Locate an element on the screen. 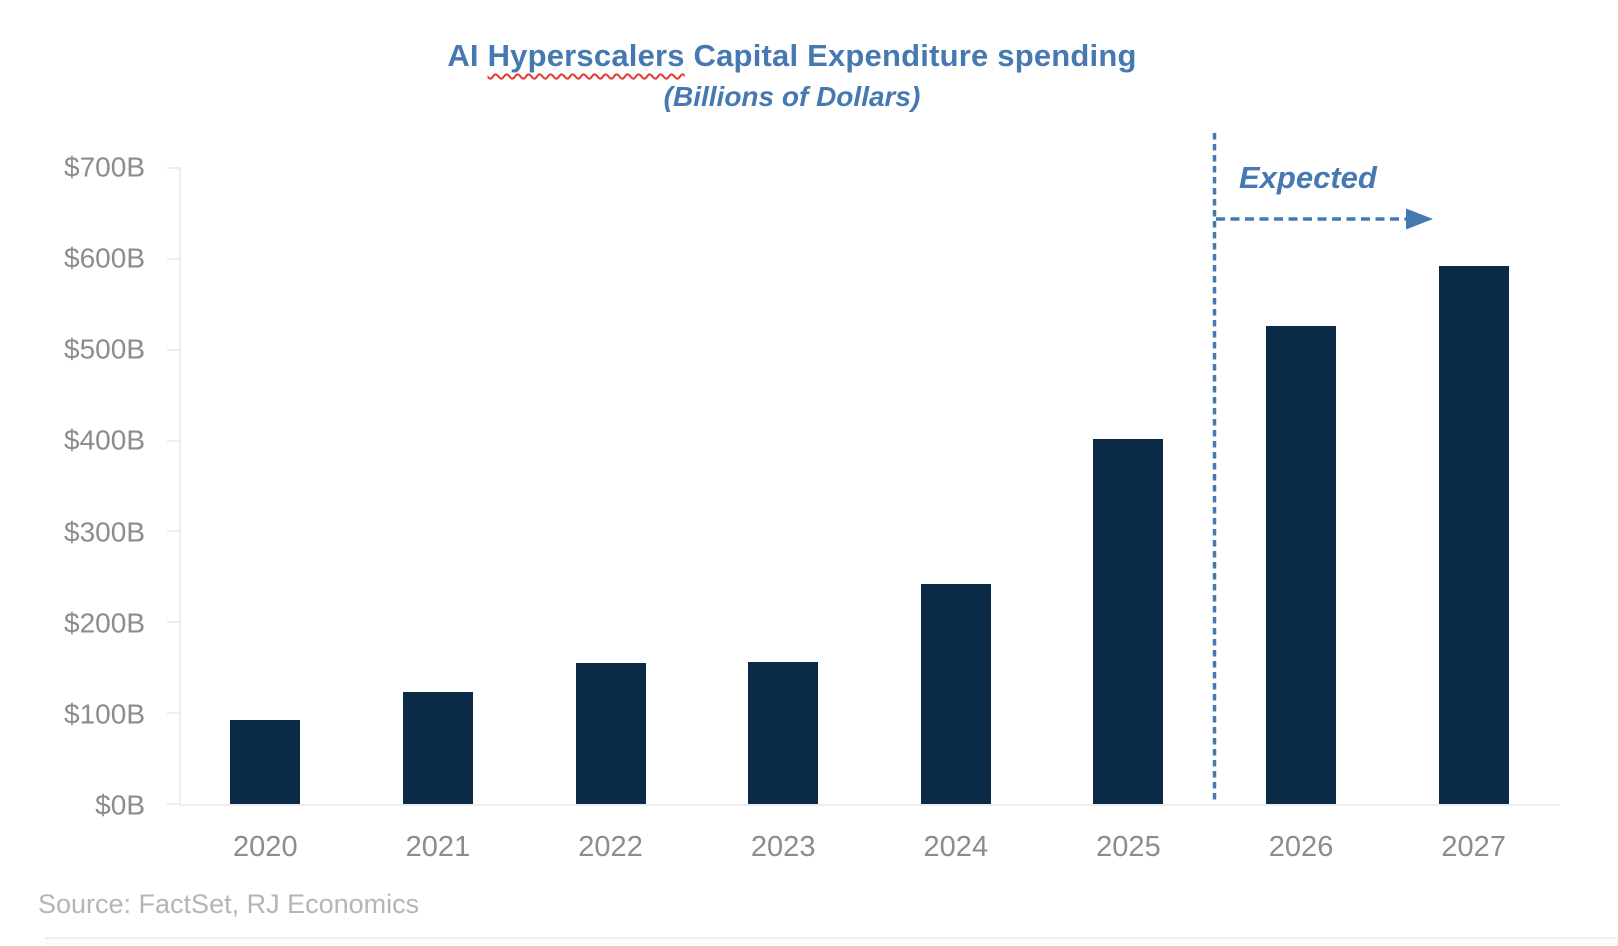  bar-2026 is located at coordinates (1301, 564).